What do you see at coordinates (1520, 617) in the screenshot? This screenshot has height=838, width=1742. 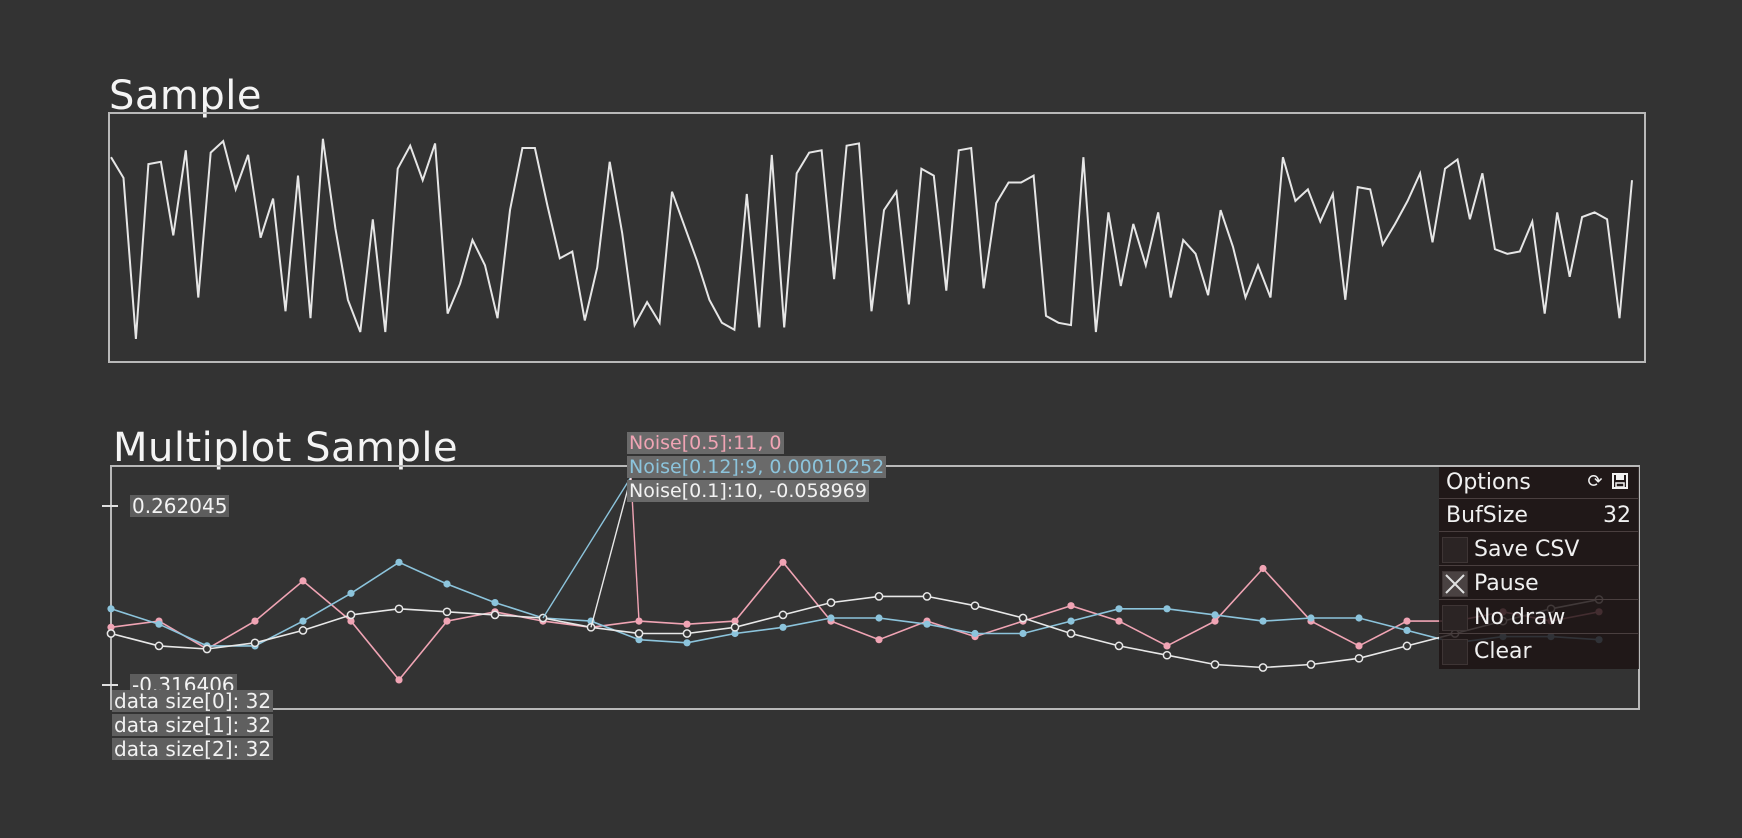 I see `no-draw-label: No draw` at bounding box center [1520, 617].